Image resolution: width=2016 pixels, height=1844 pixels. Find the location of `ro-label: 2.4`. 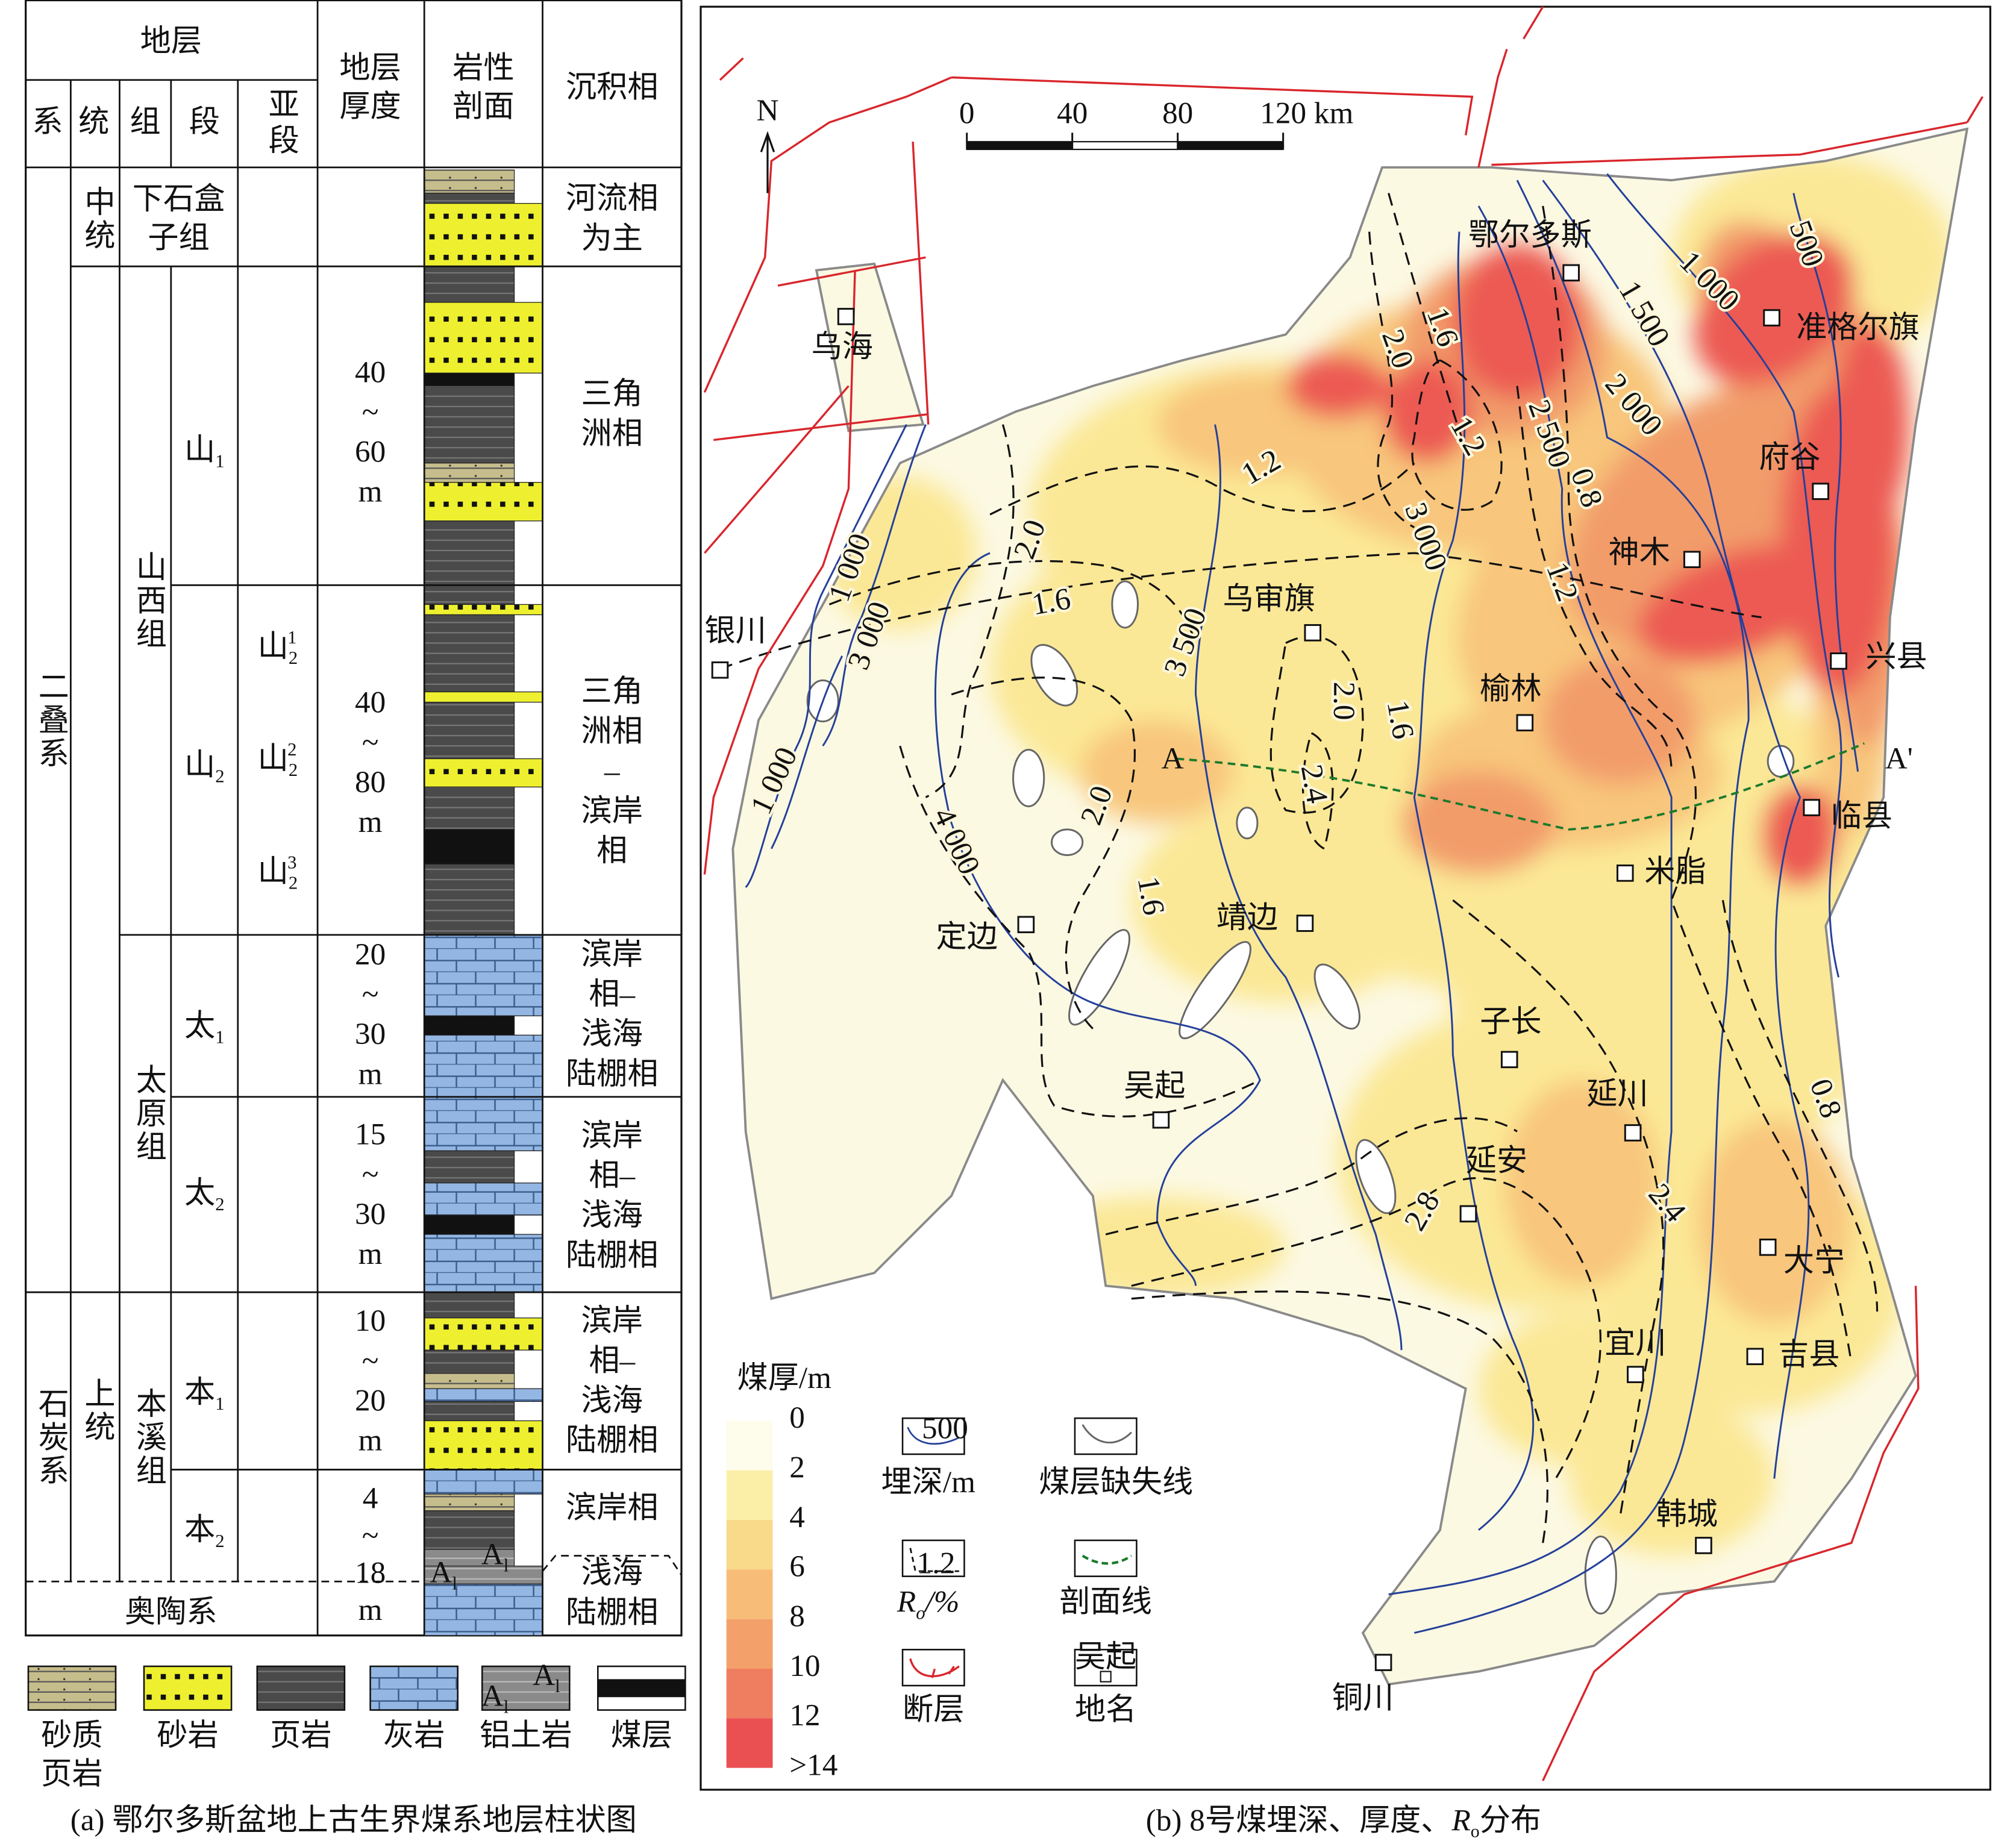

ro-label: 2.4 is located at coordinates (1315, 784).